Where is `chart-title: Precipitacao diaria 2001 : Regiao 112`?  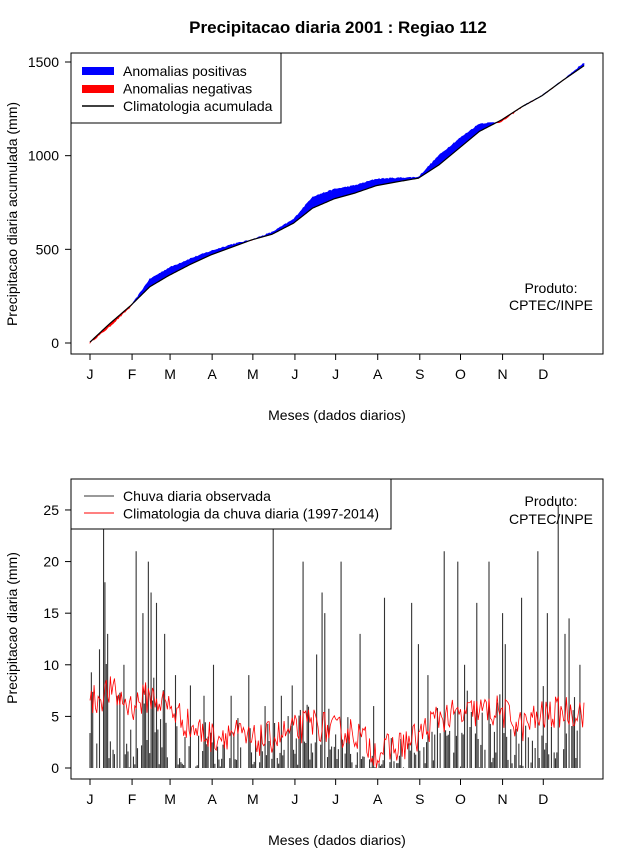 chart-title: Precipitacao diaria 2001 : Regiao 112 is located at coordinates (338, 27).